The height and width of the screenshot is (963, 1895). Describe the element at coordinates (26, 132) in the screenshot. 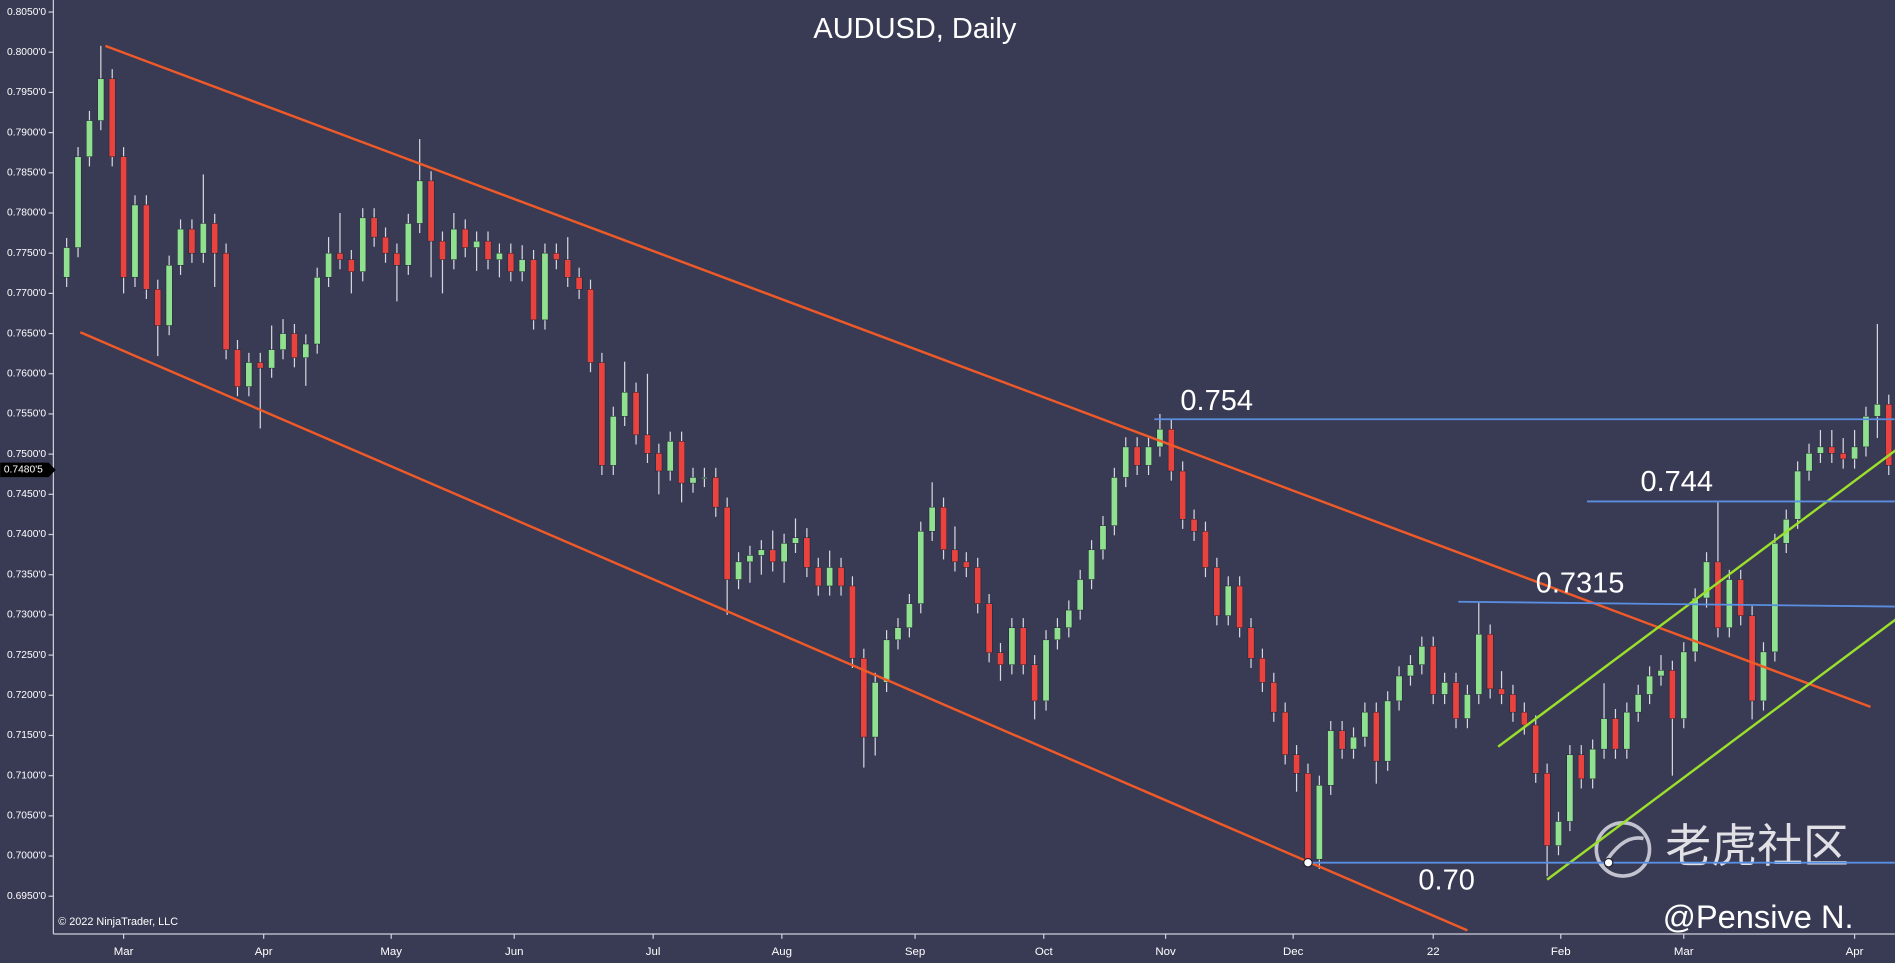

I see `y-tick-label: 0.7900'0` at that location.